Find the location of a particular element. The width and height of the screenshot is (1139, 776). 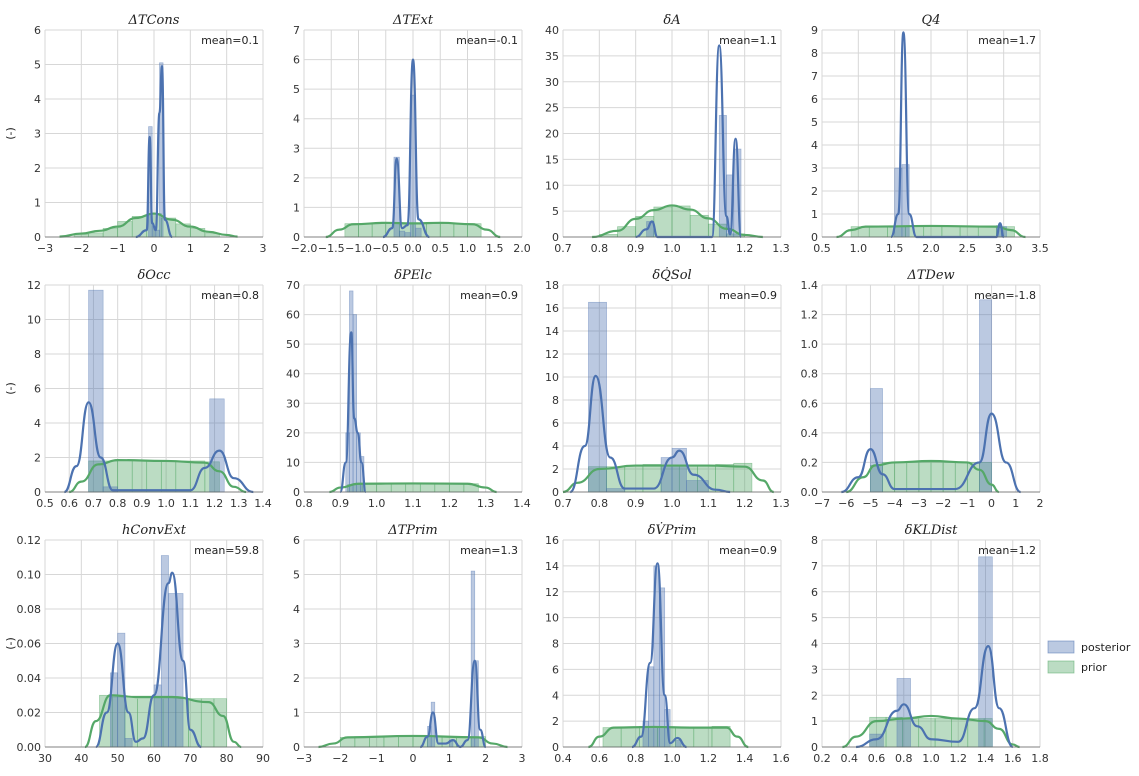

x-tick-label: 0.7 is located at coordinates (563, 503).